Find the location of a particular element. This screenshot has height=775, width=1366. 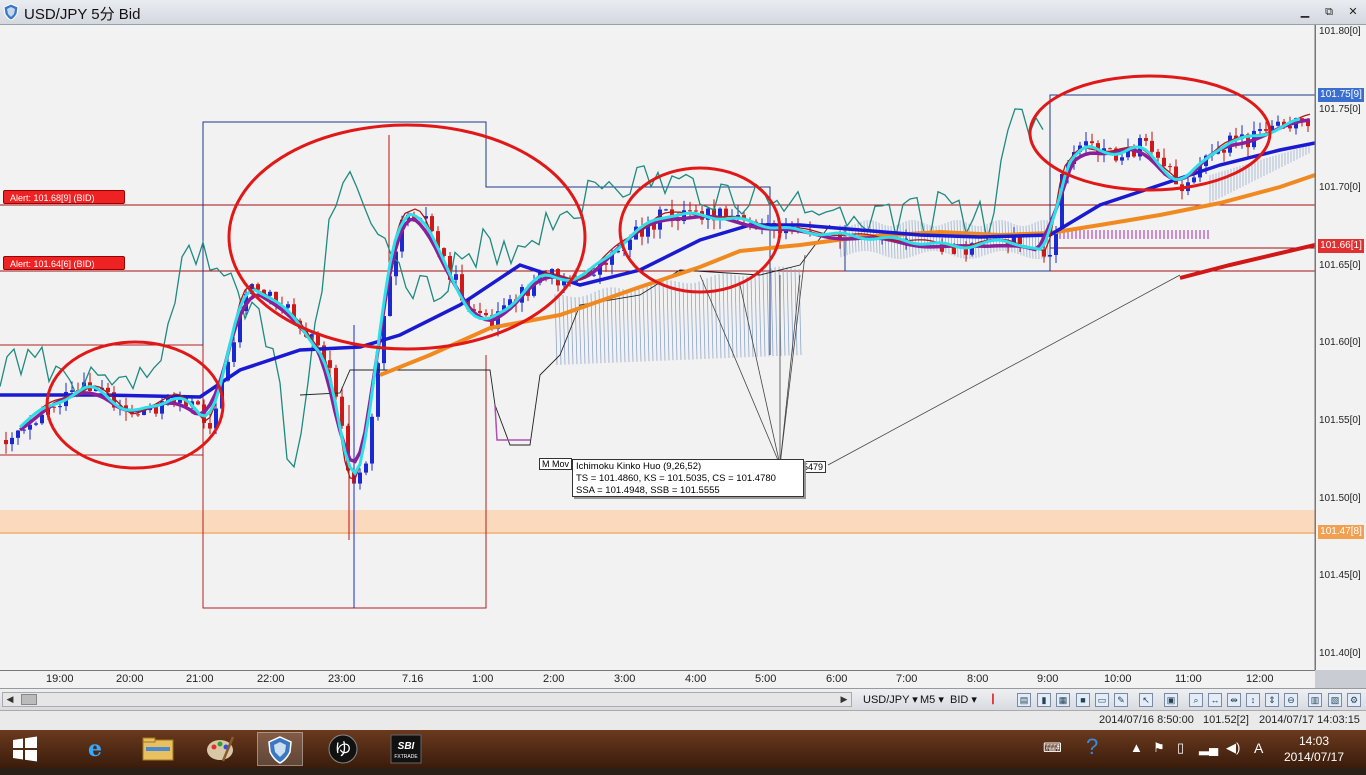

yutori-icon: ゆ is located at coordinates (343, 749).